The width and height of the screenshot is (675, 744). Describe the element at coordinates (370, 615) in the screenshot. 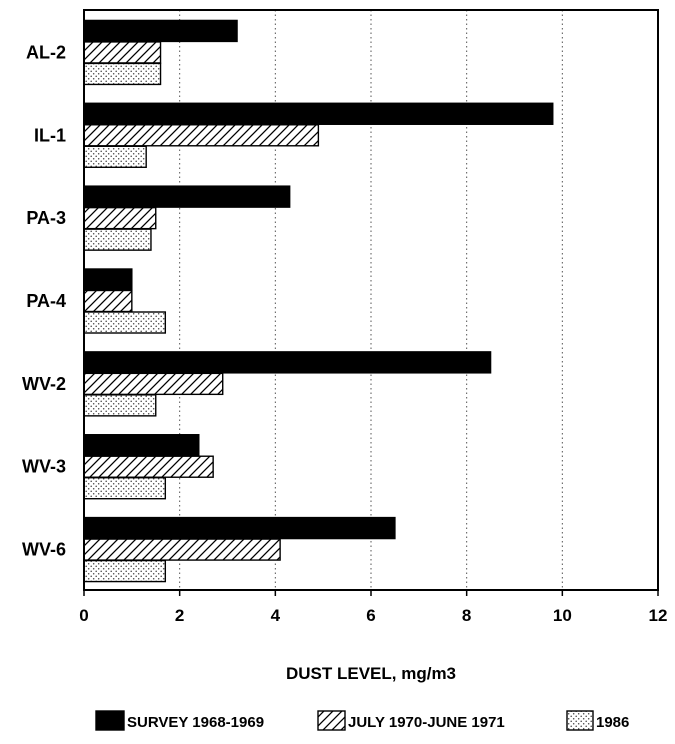

I see `x-tick-label: 6` at that location.